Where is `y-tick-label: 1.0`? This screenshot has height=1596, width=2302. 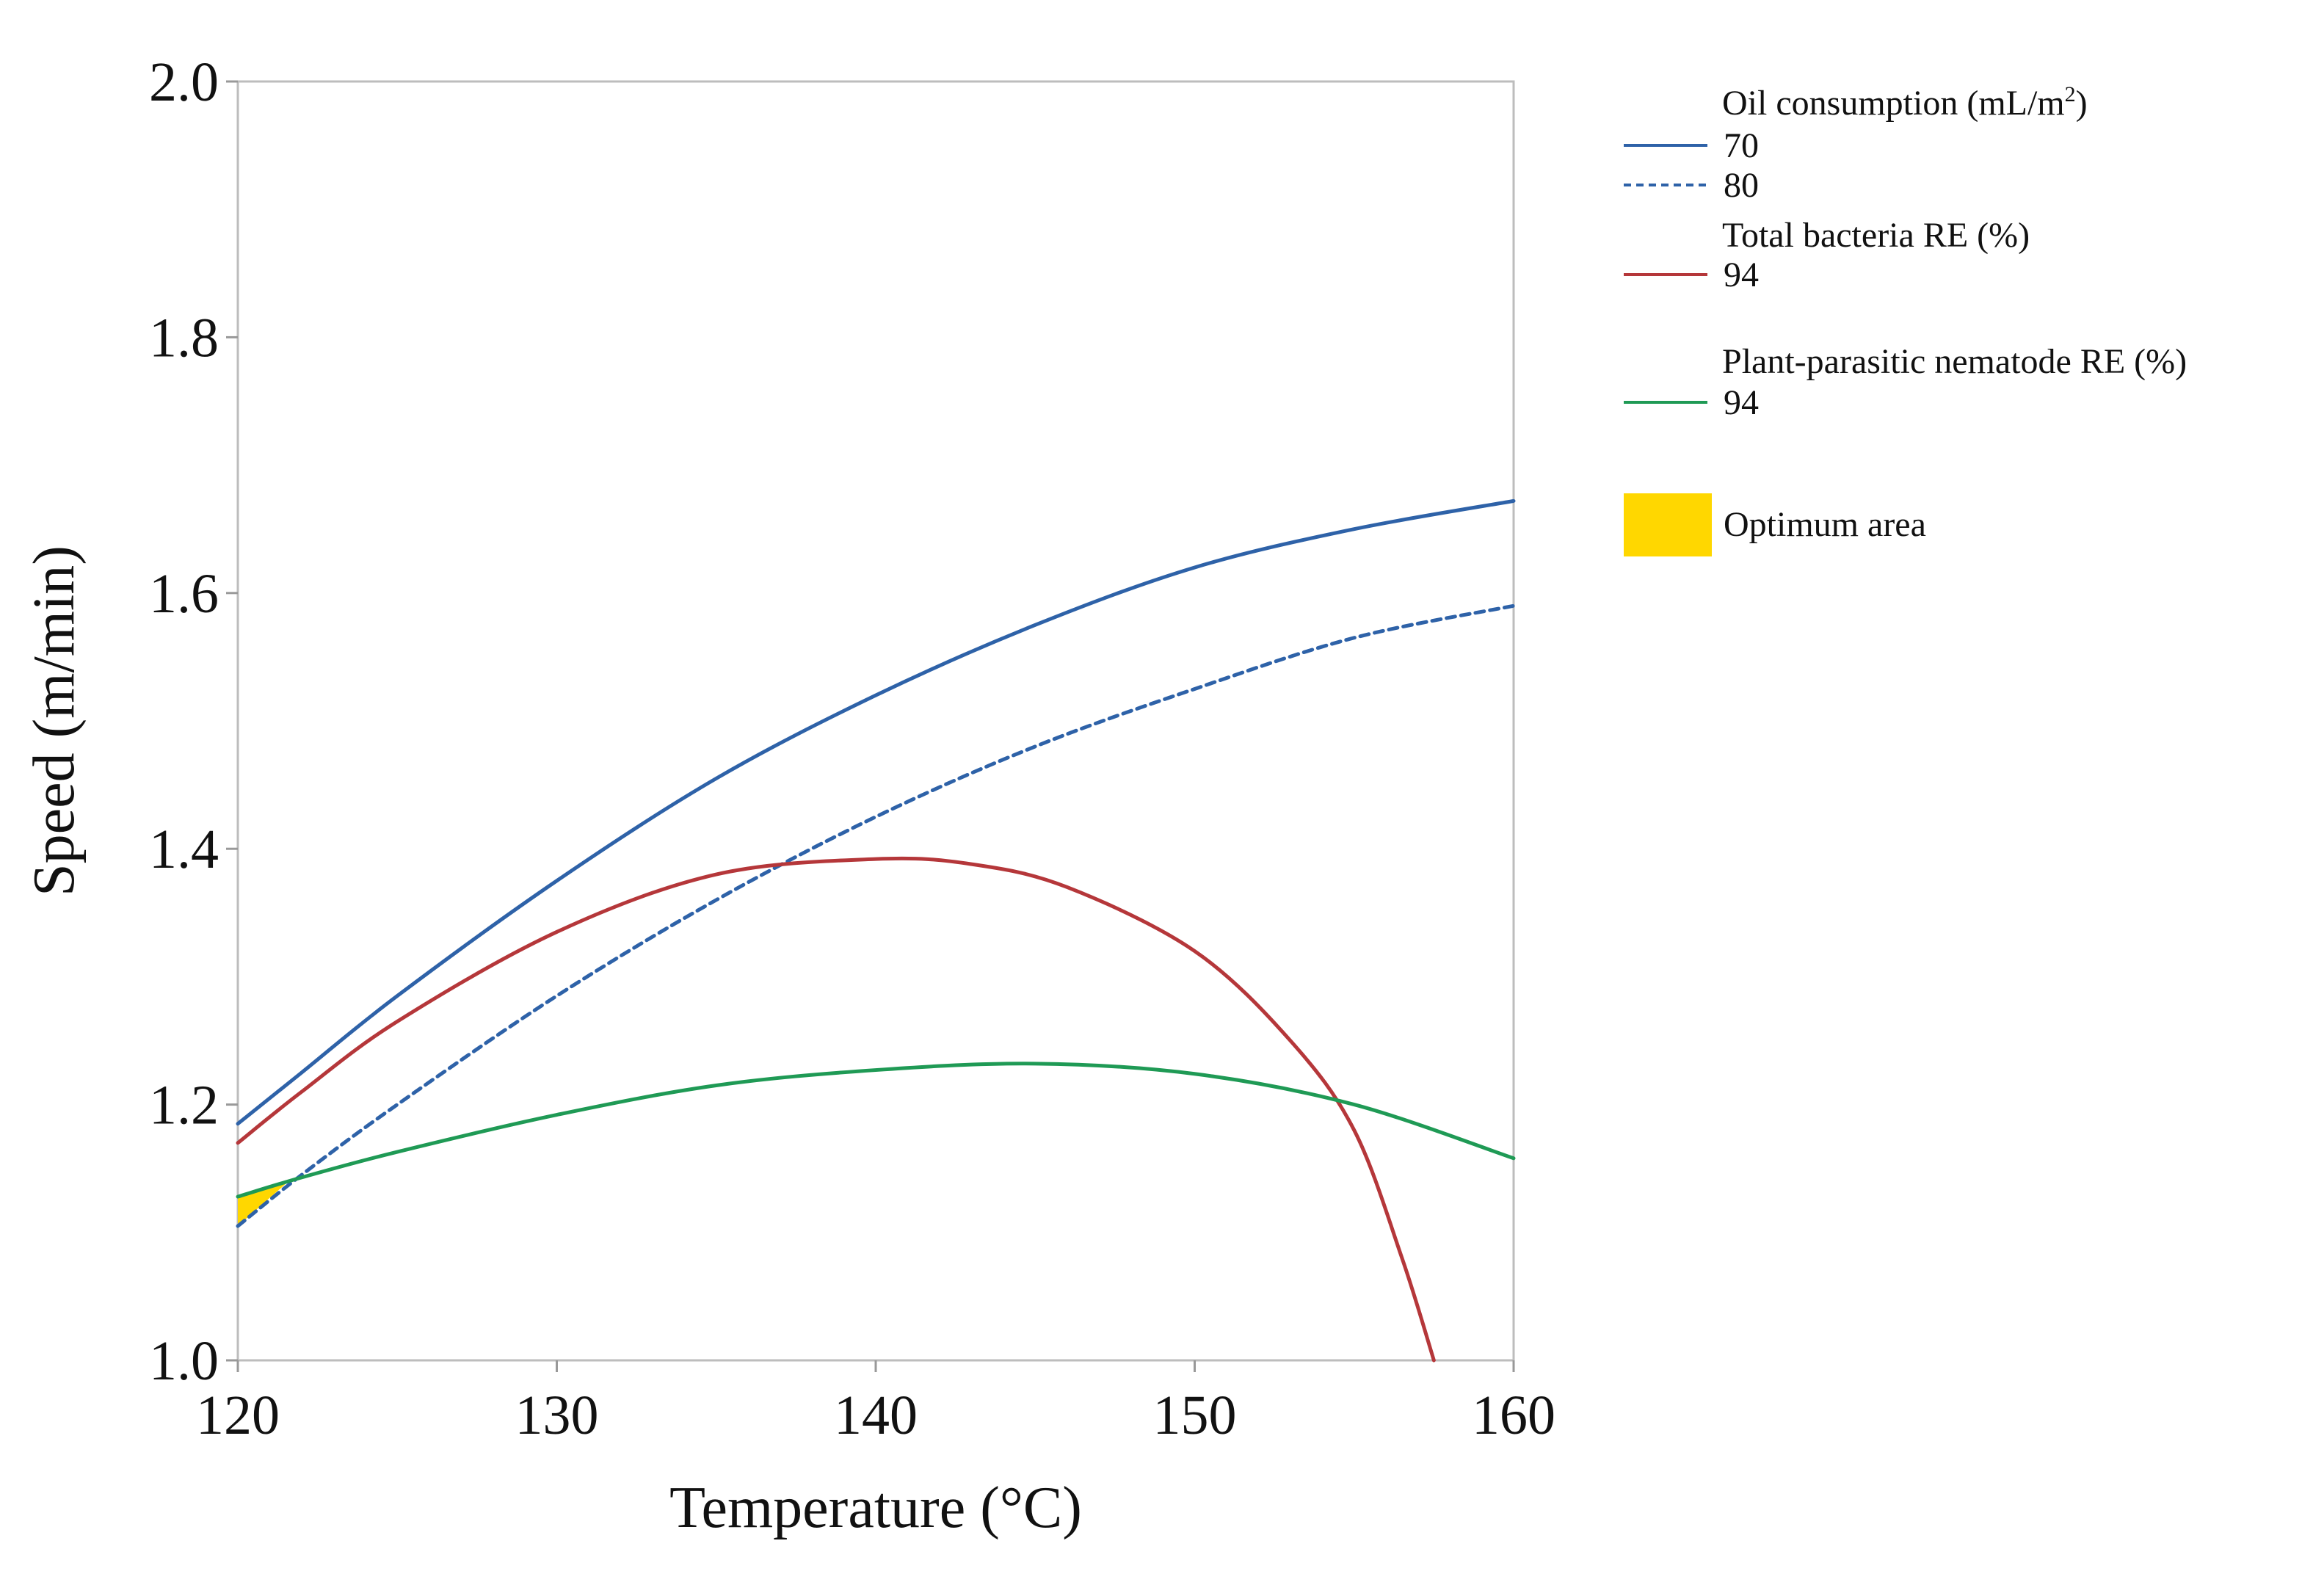 y-tick-label: 1.0 is located at coordinates (184, 1361).